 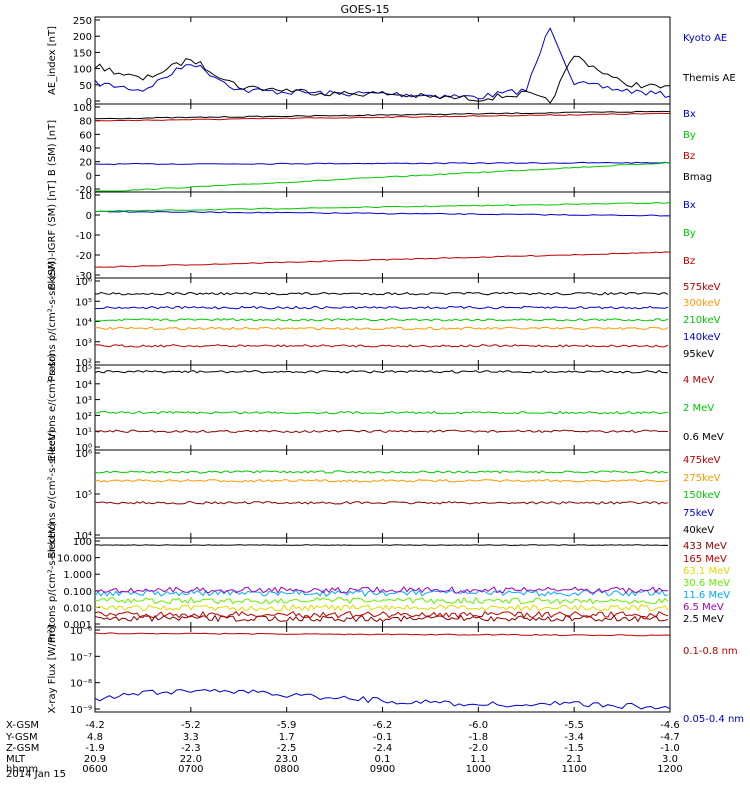 I want to click on y-tick-label: 0.010, so click(x=77, y=608).